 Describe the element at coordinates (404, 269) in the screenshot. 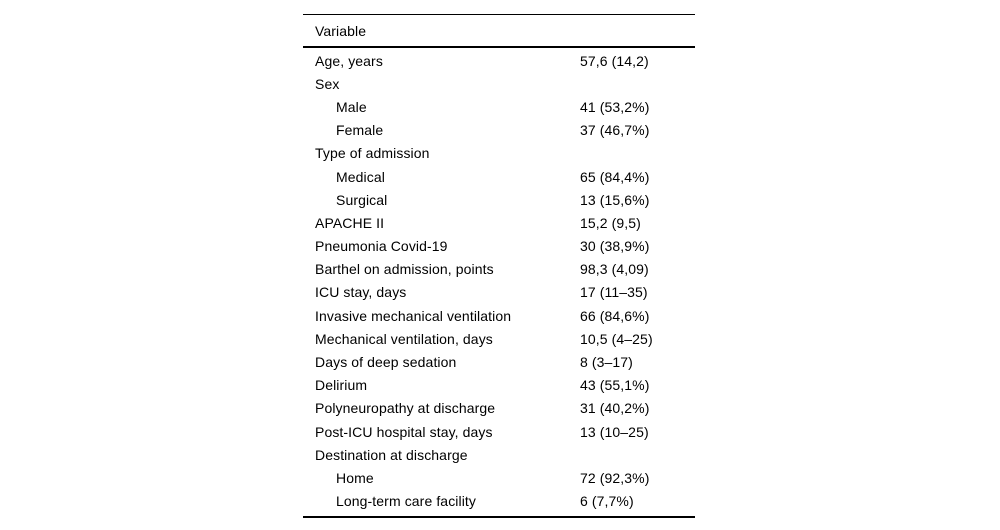

I see `row-label: Barthel on admission, points` at that location.